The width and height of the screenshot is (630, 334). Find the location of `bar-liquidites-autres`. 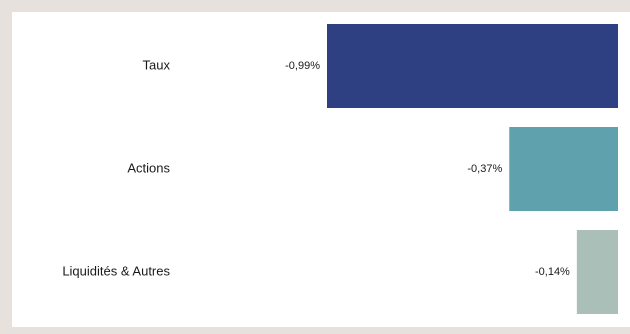

bar-liquidites-autres is located at coordinates (597, 272).